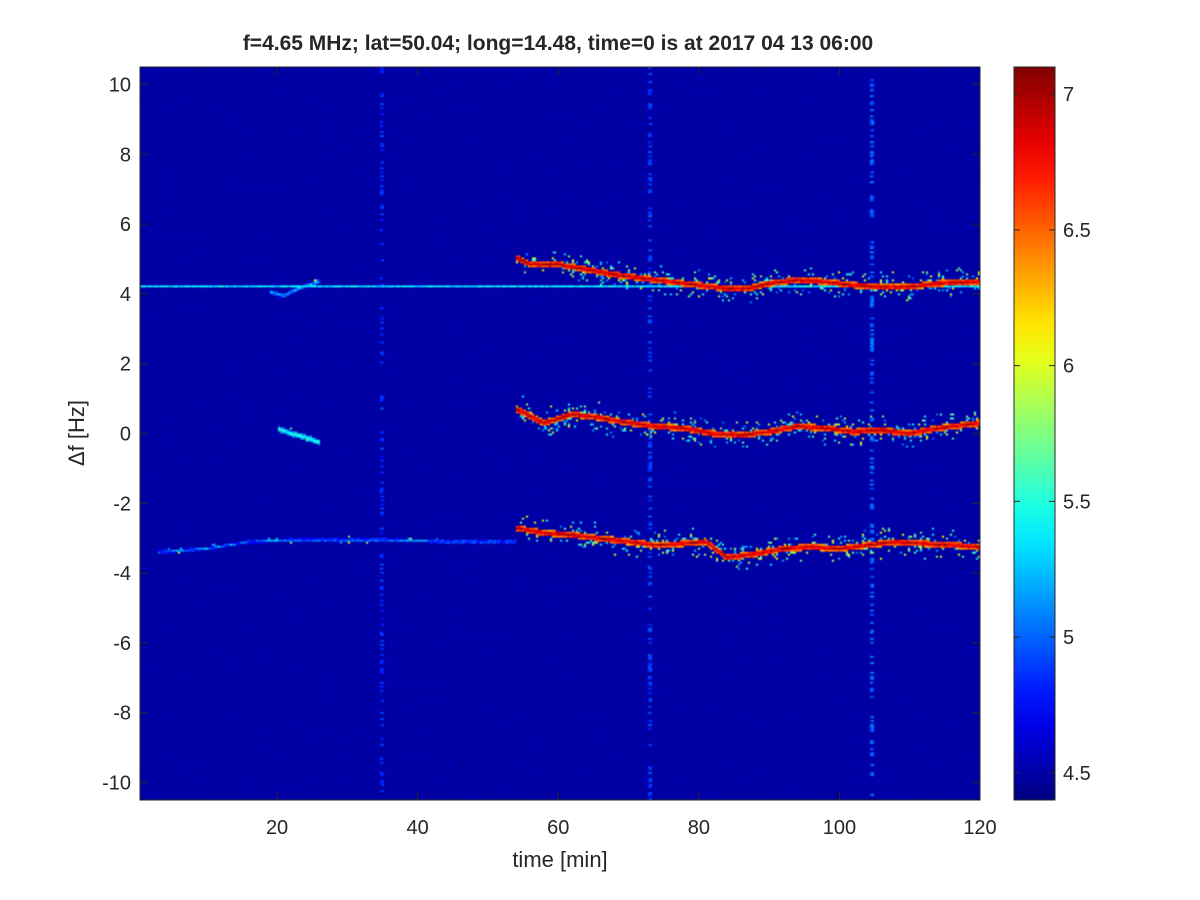 The image size is (1200, 900). What do you see at coordinates (1077, 502) in the screenshot?
I see `colorbar-tick-label: 5.5` at bounding box center [1077, 502].